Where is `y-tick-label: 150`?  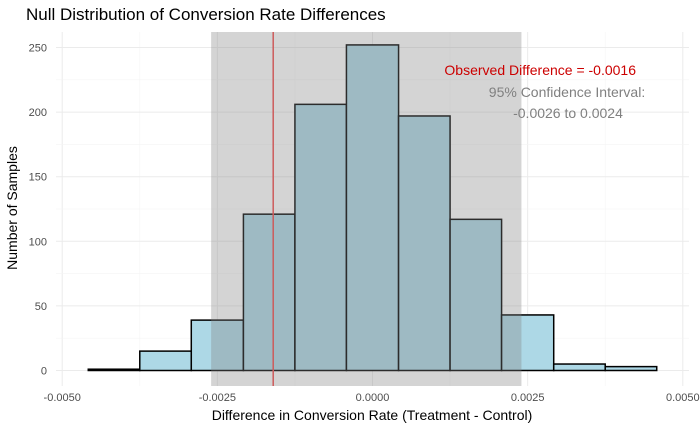
y-tick-label: 150 is located at coordinates (38, 178).